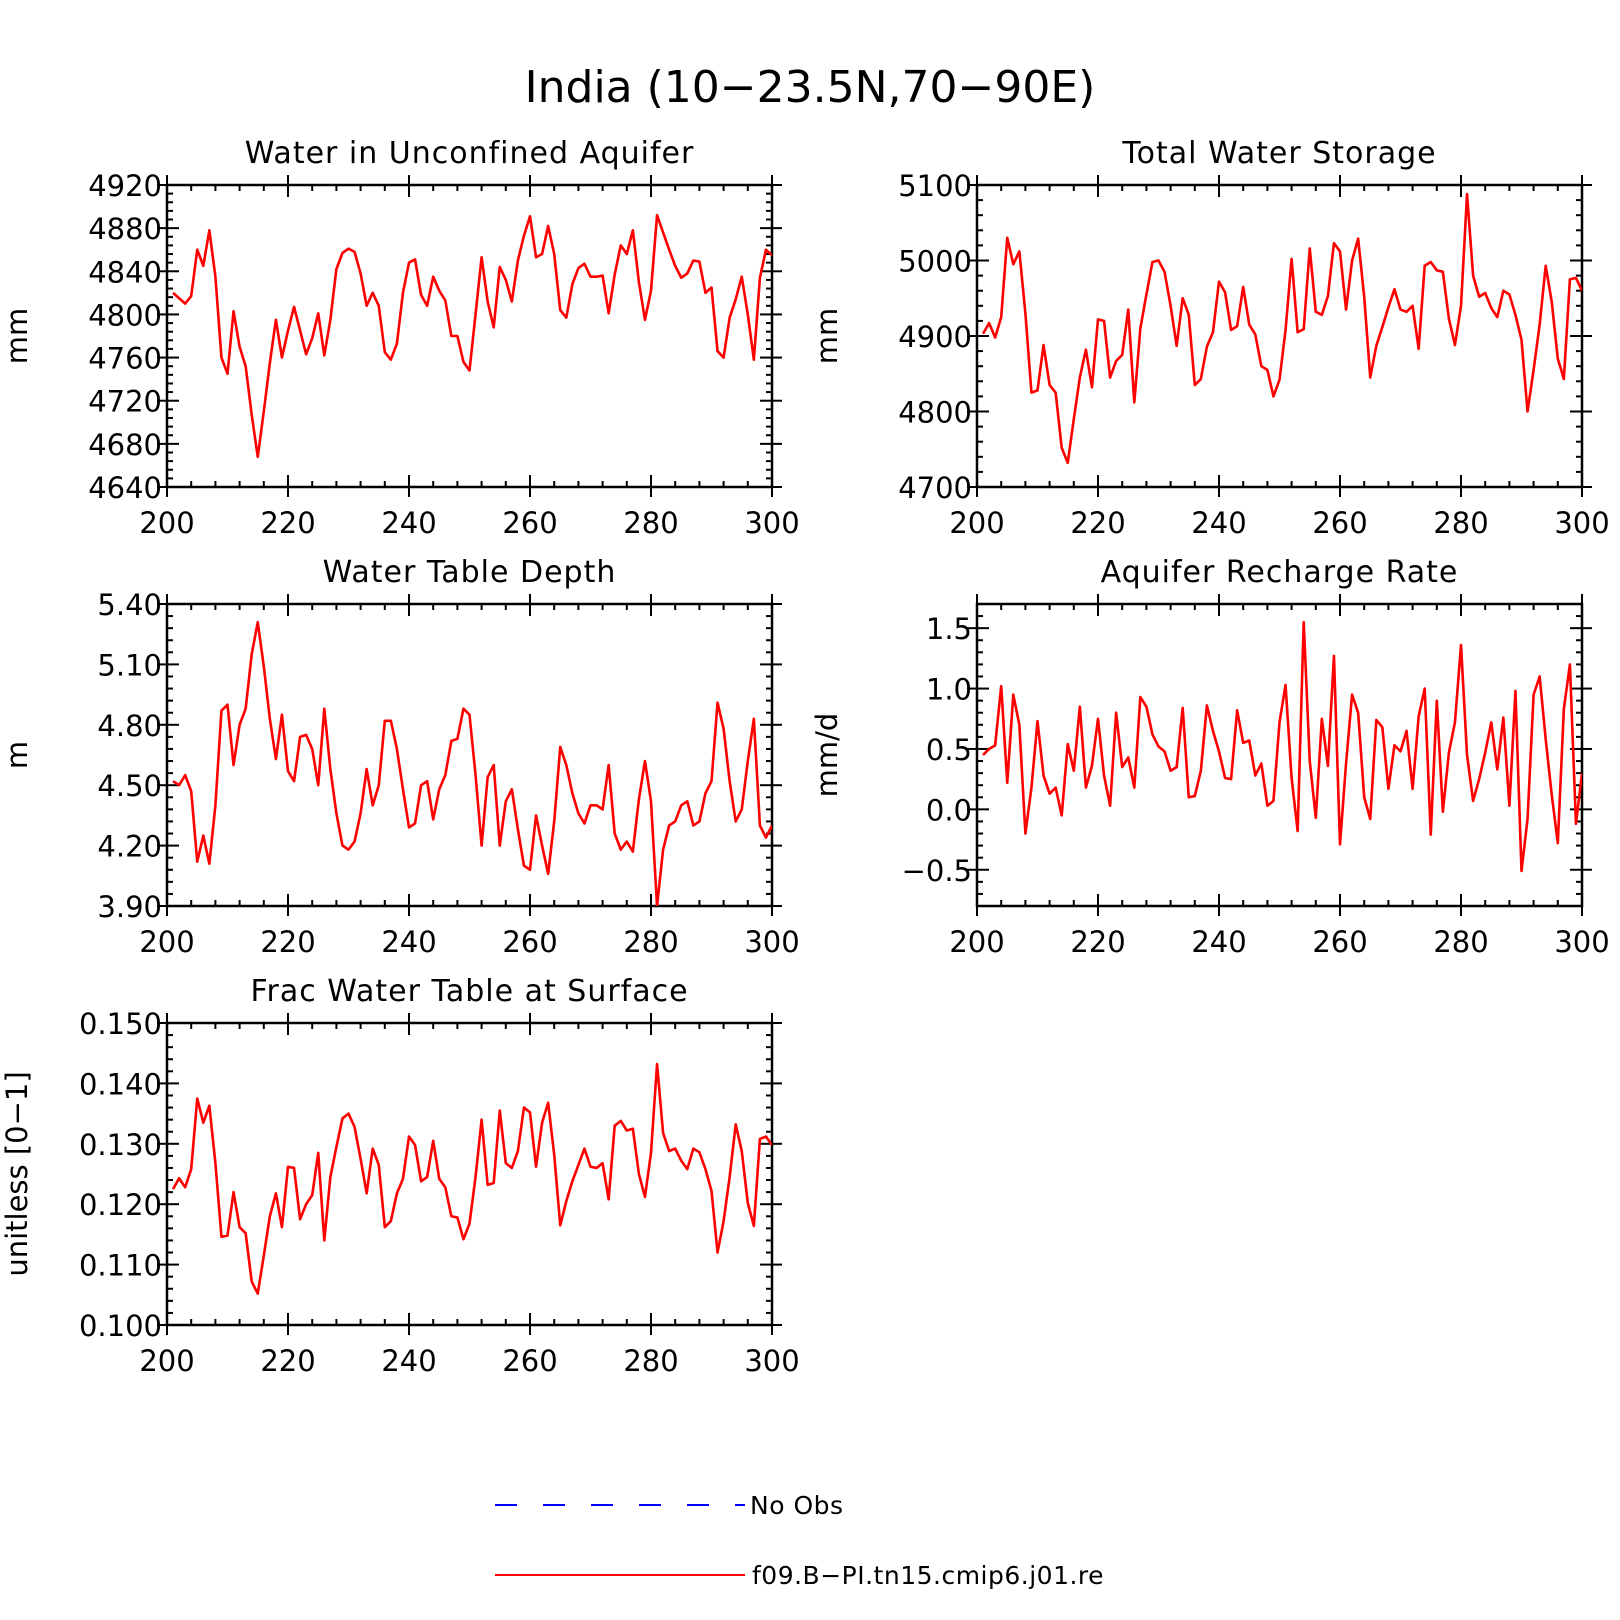  I want to click on y-tick-label: 5.40, so click(129, 605).